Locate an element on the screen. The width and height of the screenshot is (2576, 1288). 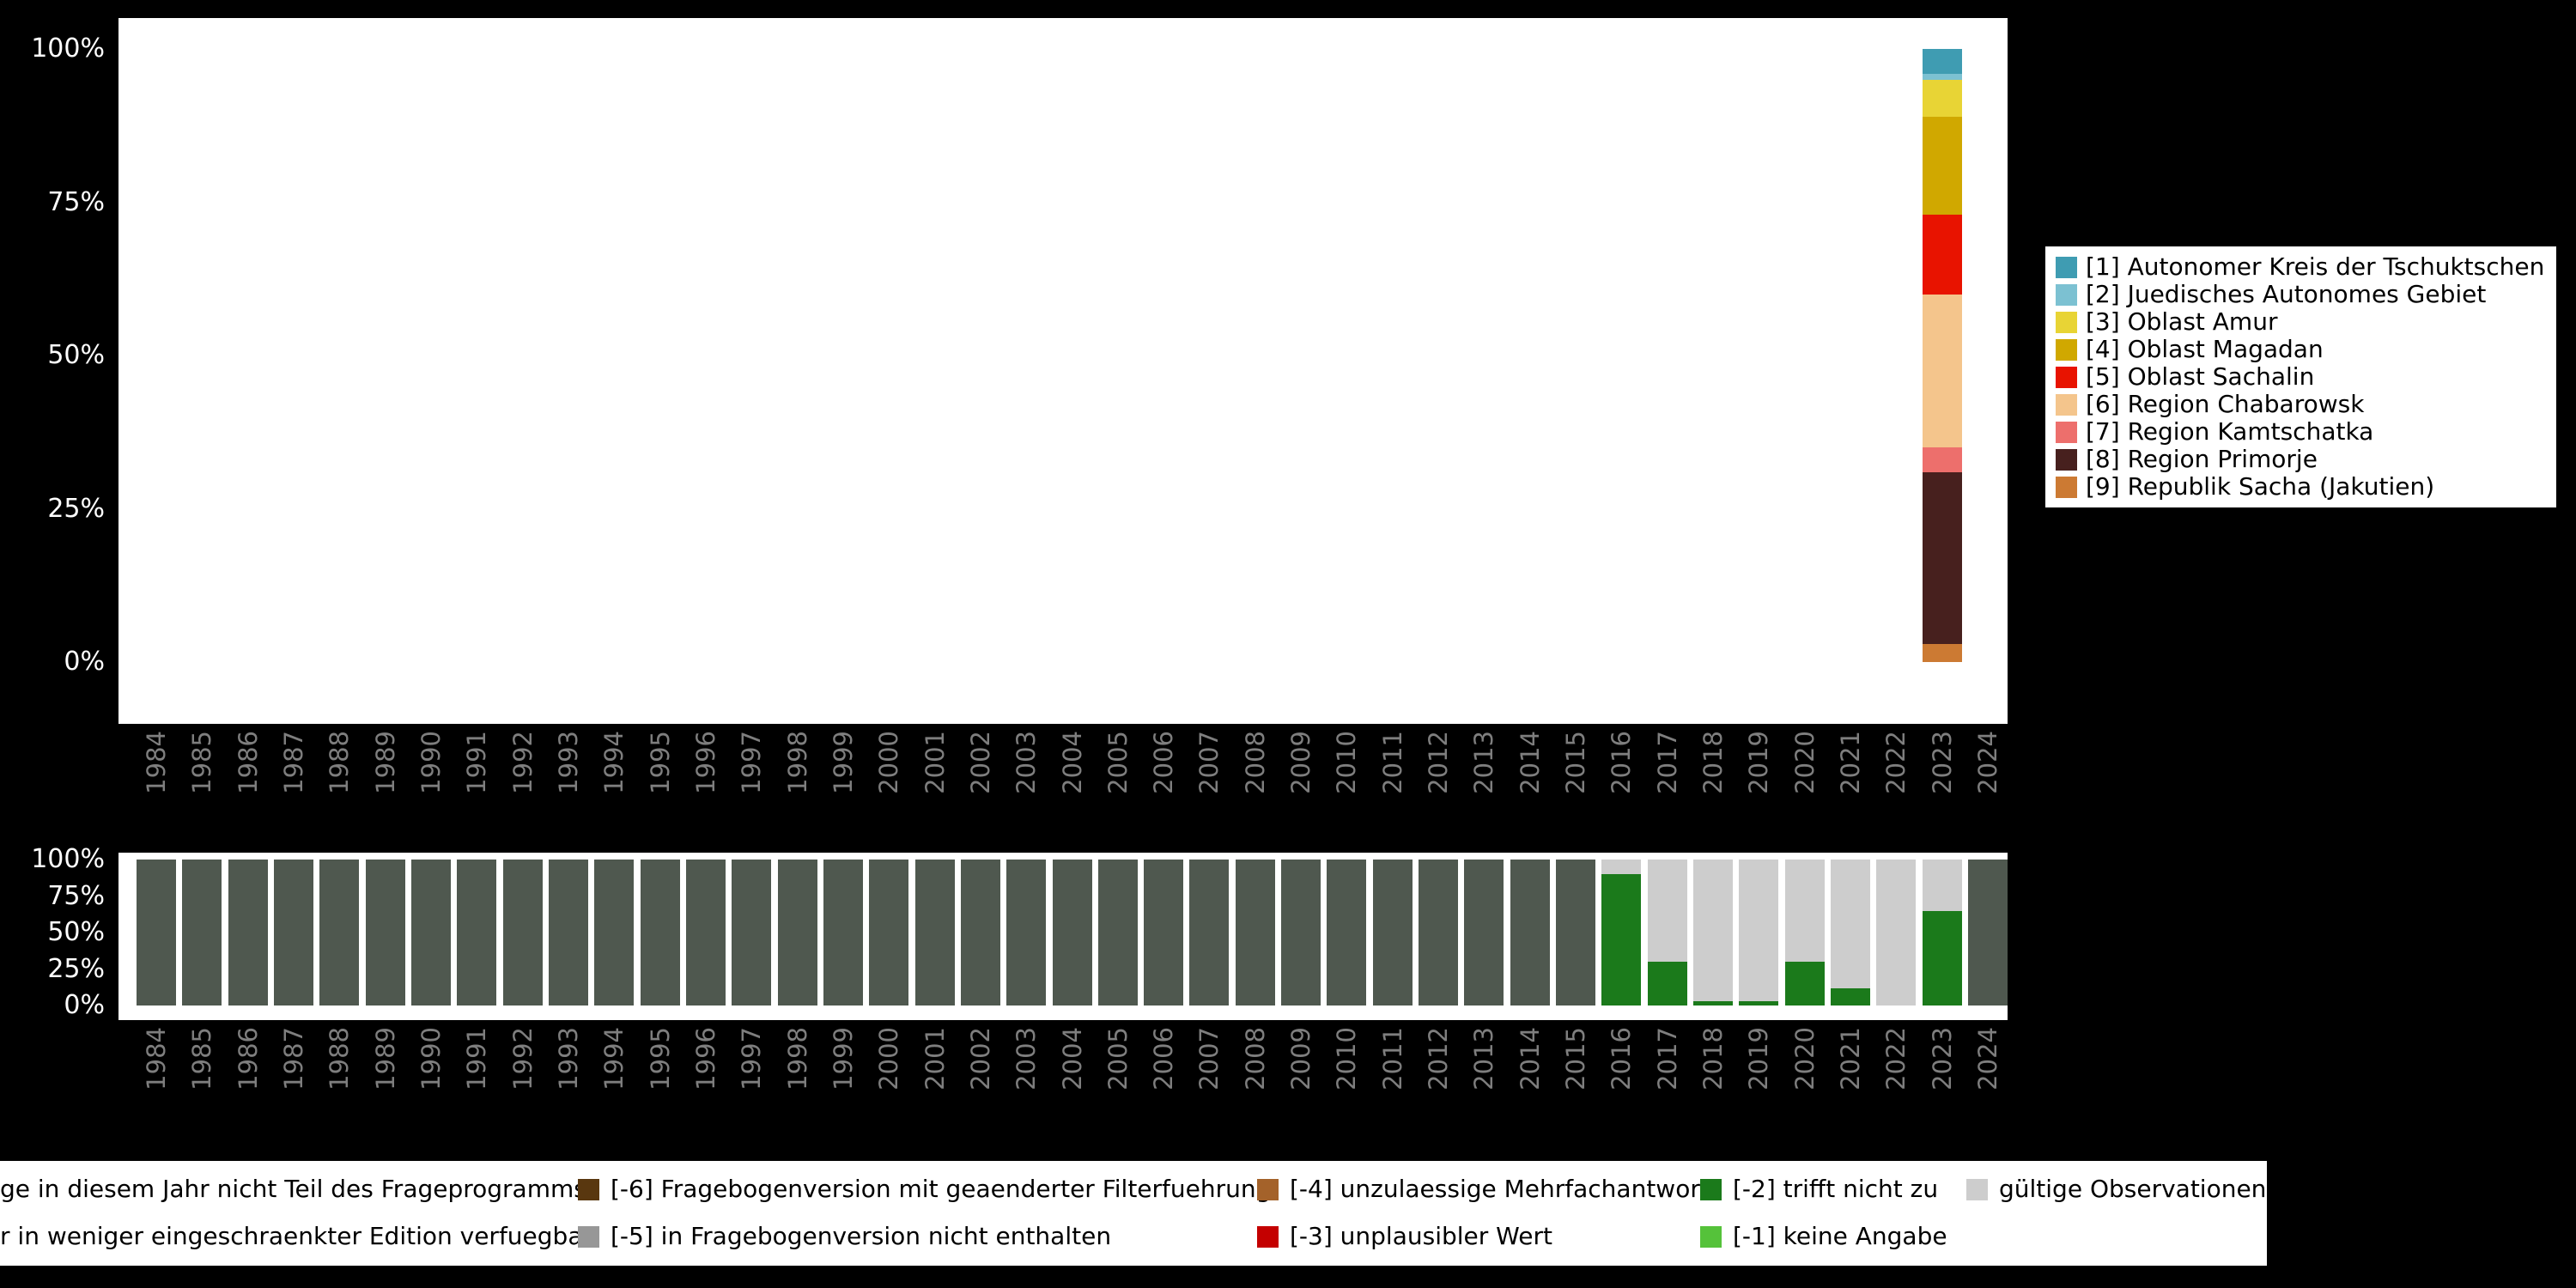
minus4-legend-label: [-4] unzulaessige Mehrfachantwort is located at coordinates (1500, 1189).